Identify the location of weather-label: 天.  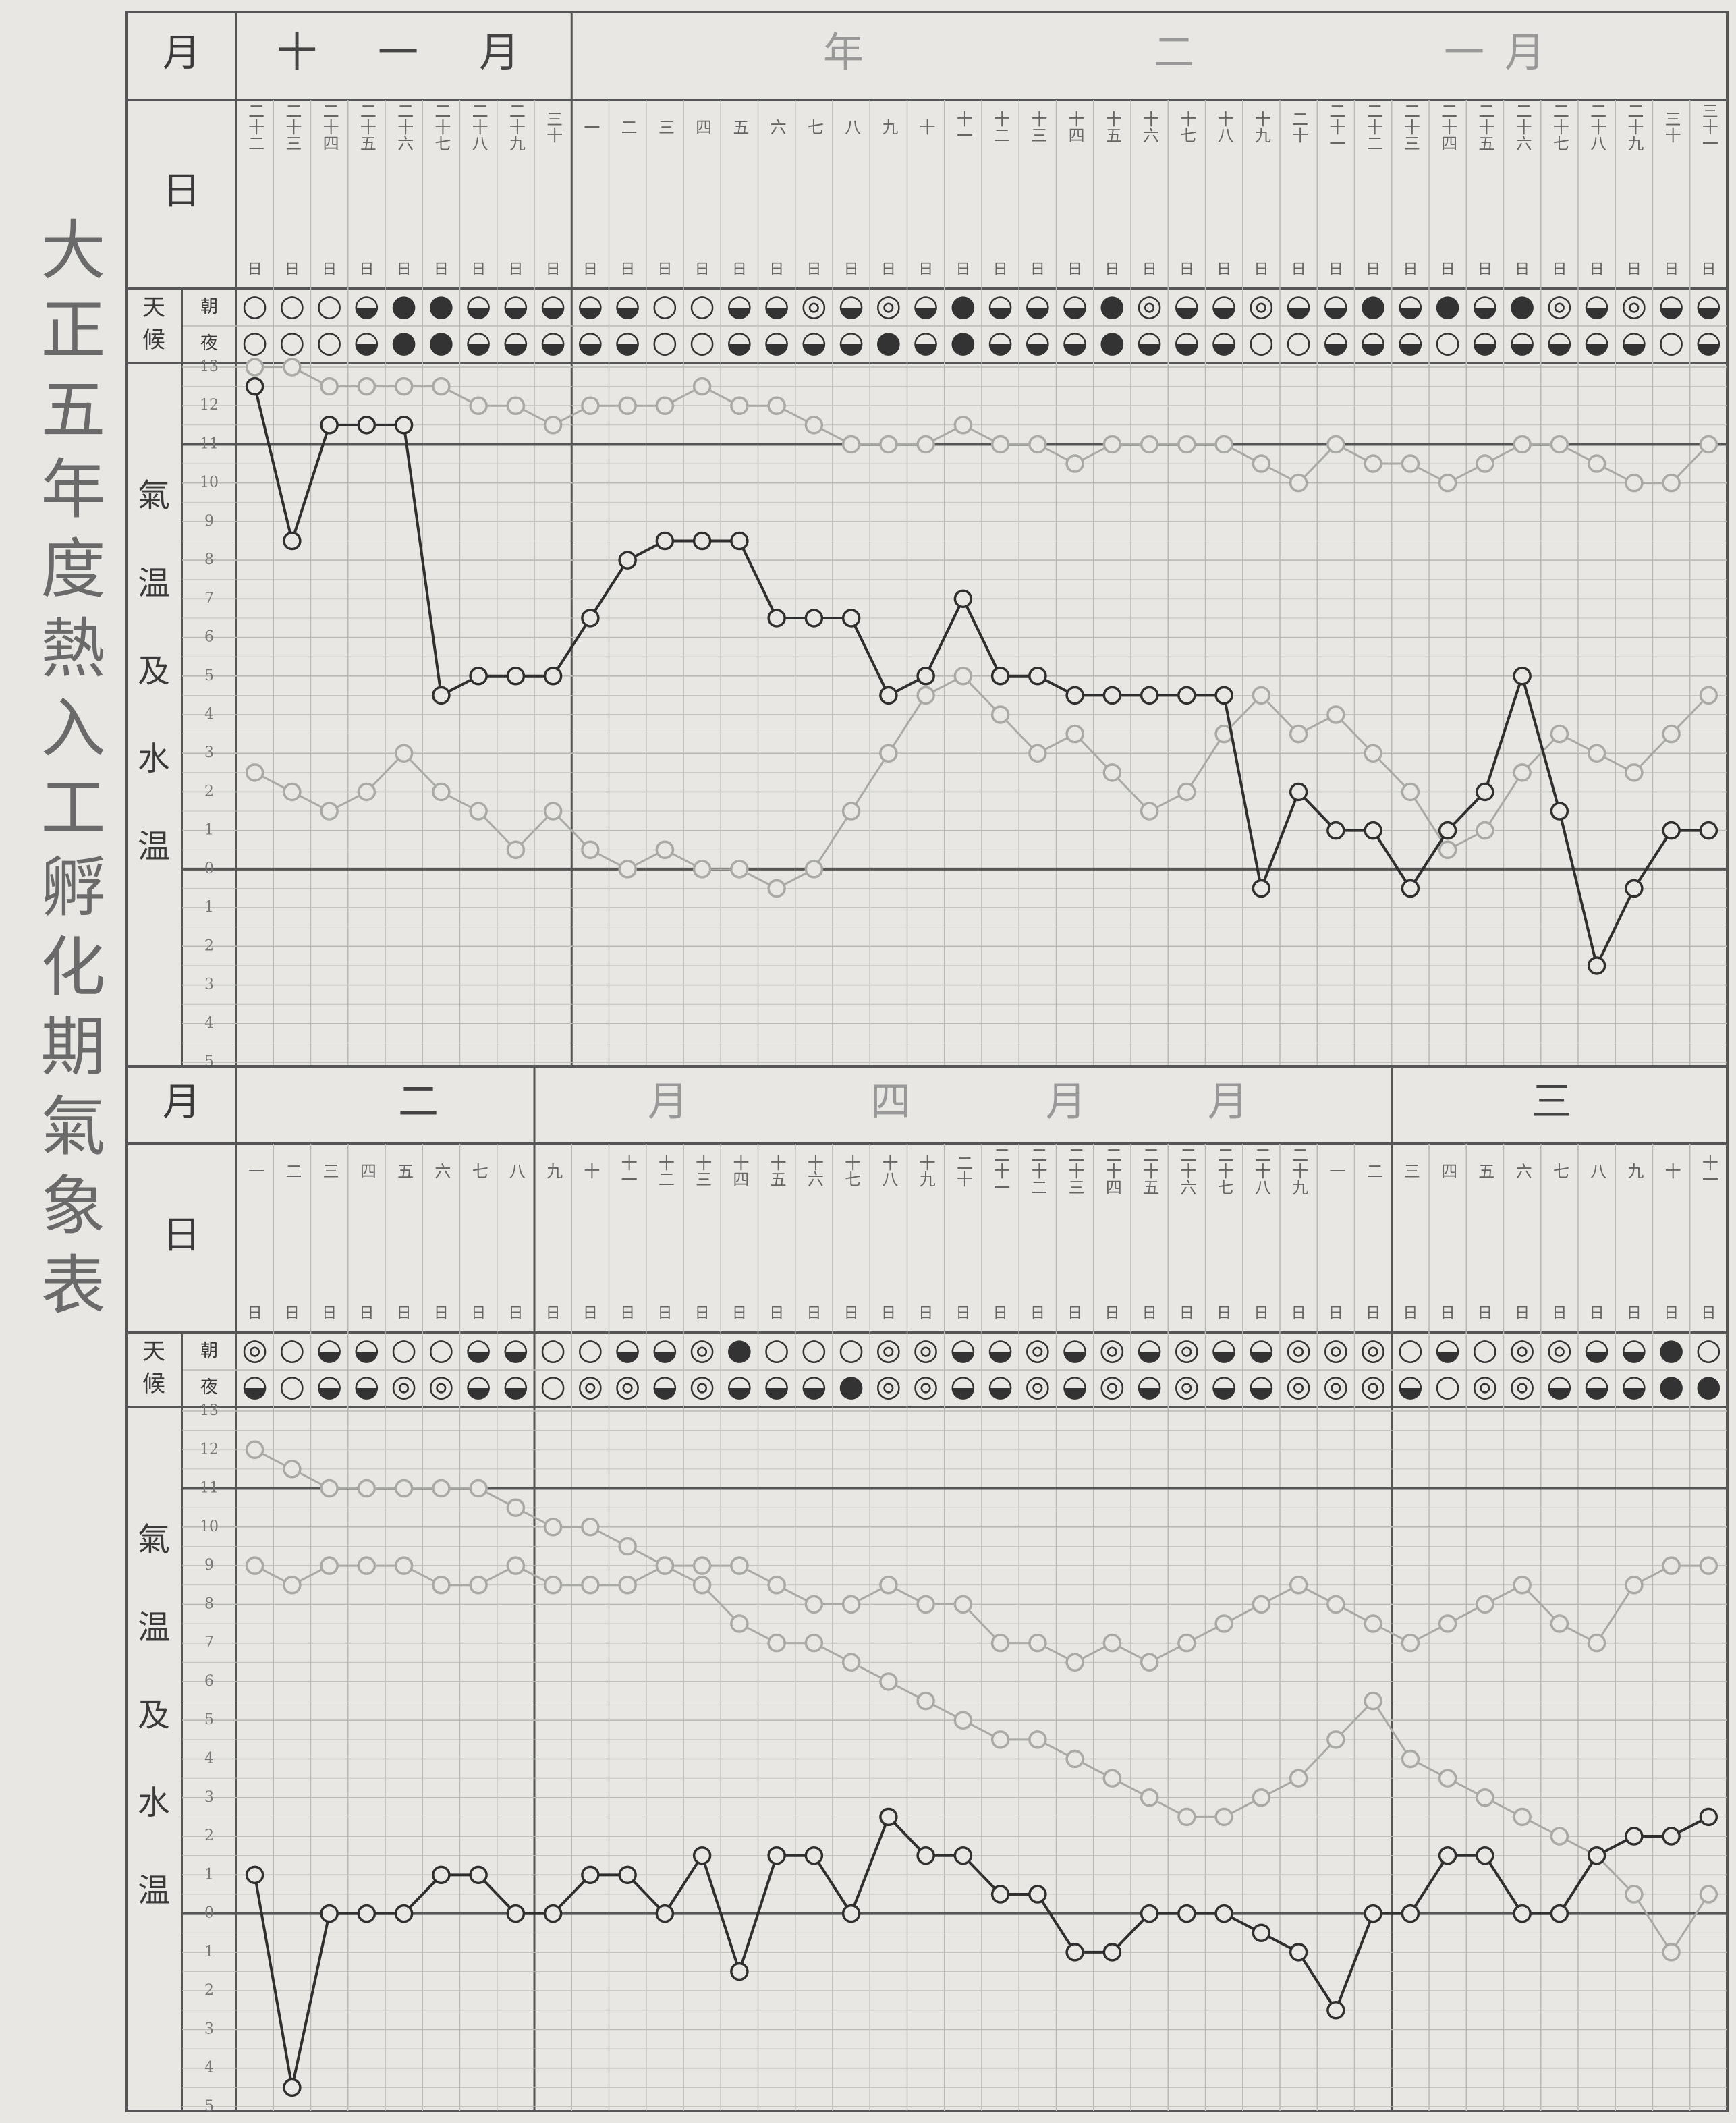
(153, 1351).